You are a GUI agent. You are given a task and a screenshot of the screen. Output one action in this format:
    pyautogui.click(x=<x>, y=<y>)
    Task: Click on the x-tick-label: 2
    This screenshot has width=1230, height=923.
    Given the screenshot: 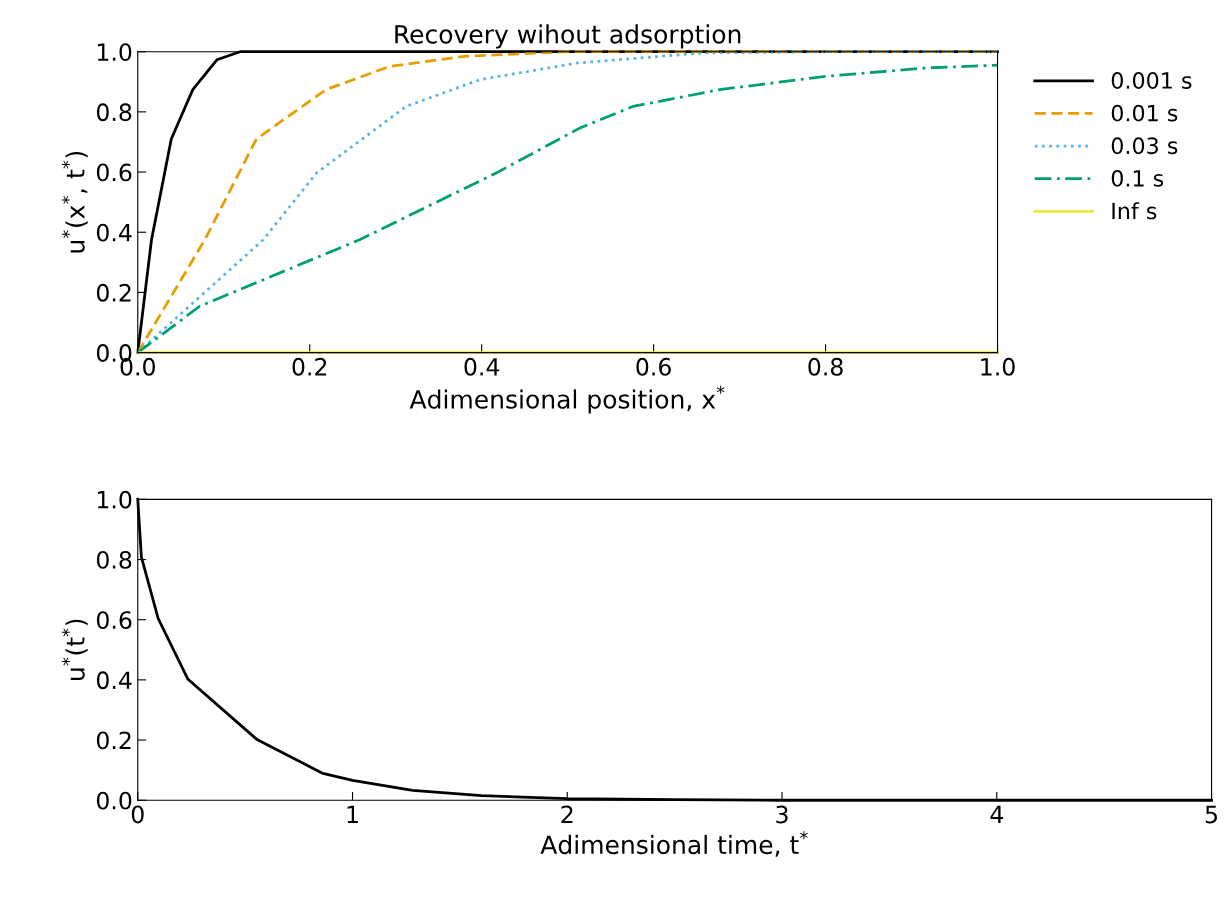 What is the action you would take?
    pyautogui.click(x=567, y=814)
    